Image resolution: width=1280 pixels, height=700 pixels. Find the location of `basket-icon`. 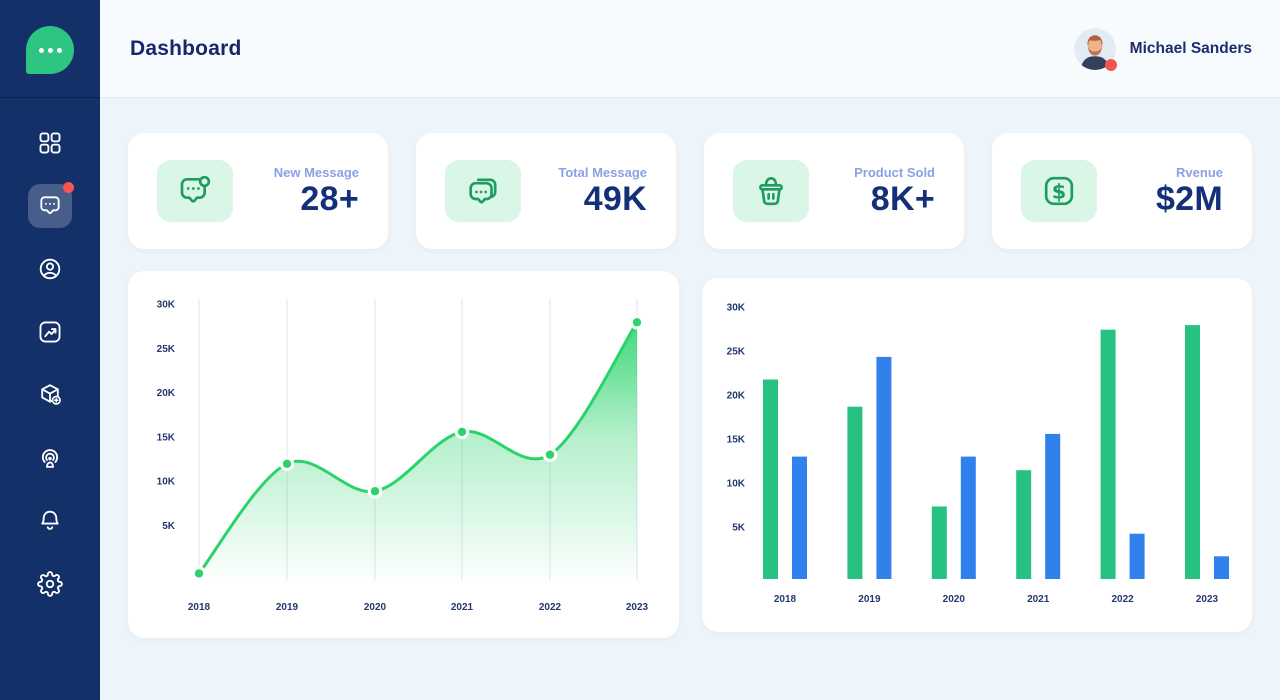

basket-icon is located at coordinates (771, 191).